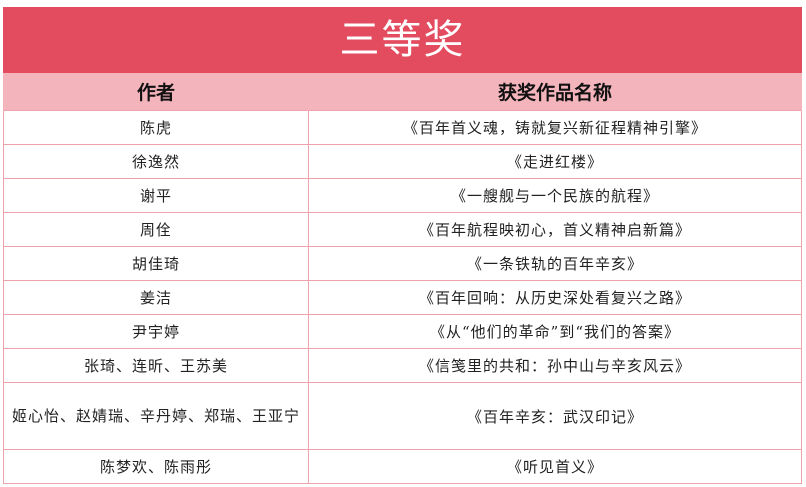 This screenshot has width=806, height=487. Describe the element at coordinates (555, 297) in the screenshot. I see `work-cell: 《百年回响：从历史深处看复兴之路》` at that location.